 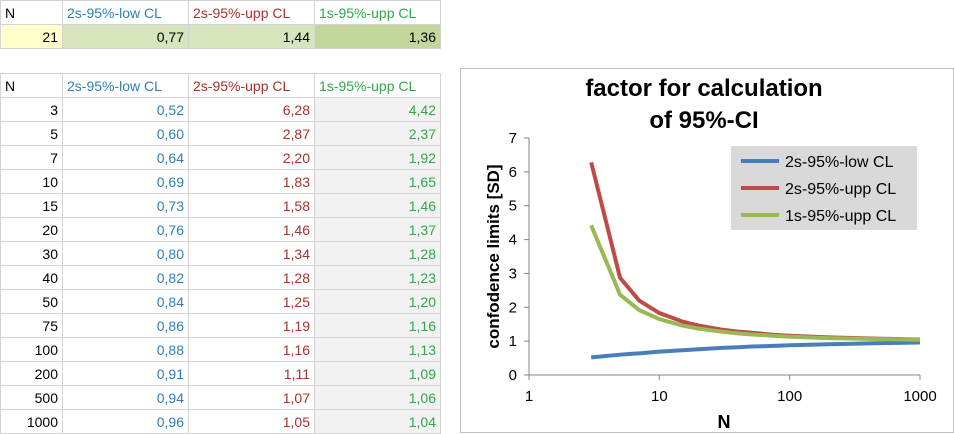 I want to click on cell: 1,92, so click(x=377, y=157).